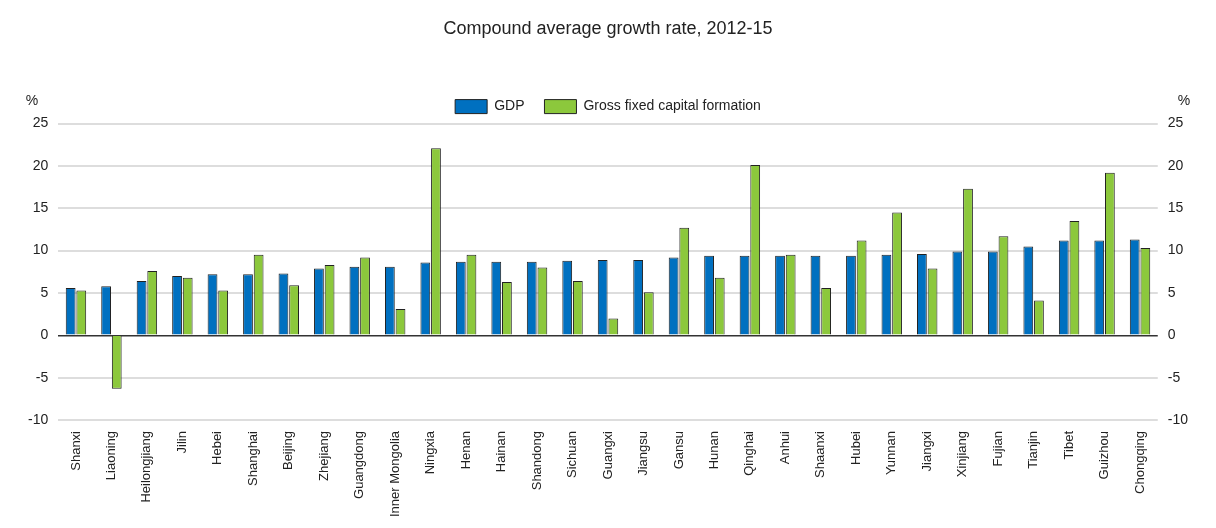 The width and height of the screenshot is (1216, 528). Describe the element at coordinates (32, 100) in the screenshot. I see `y-axis-title: %` at that location.